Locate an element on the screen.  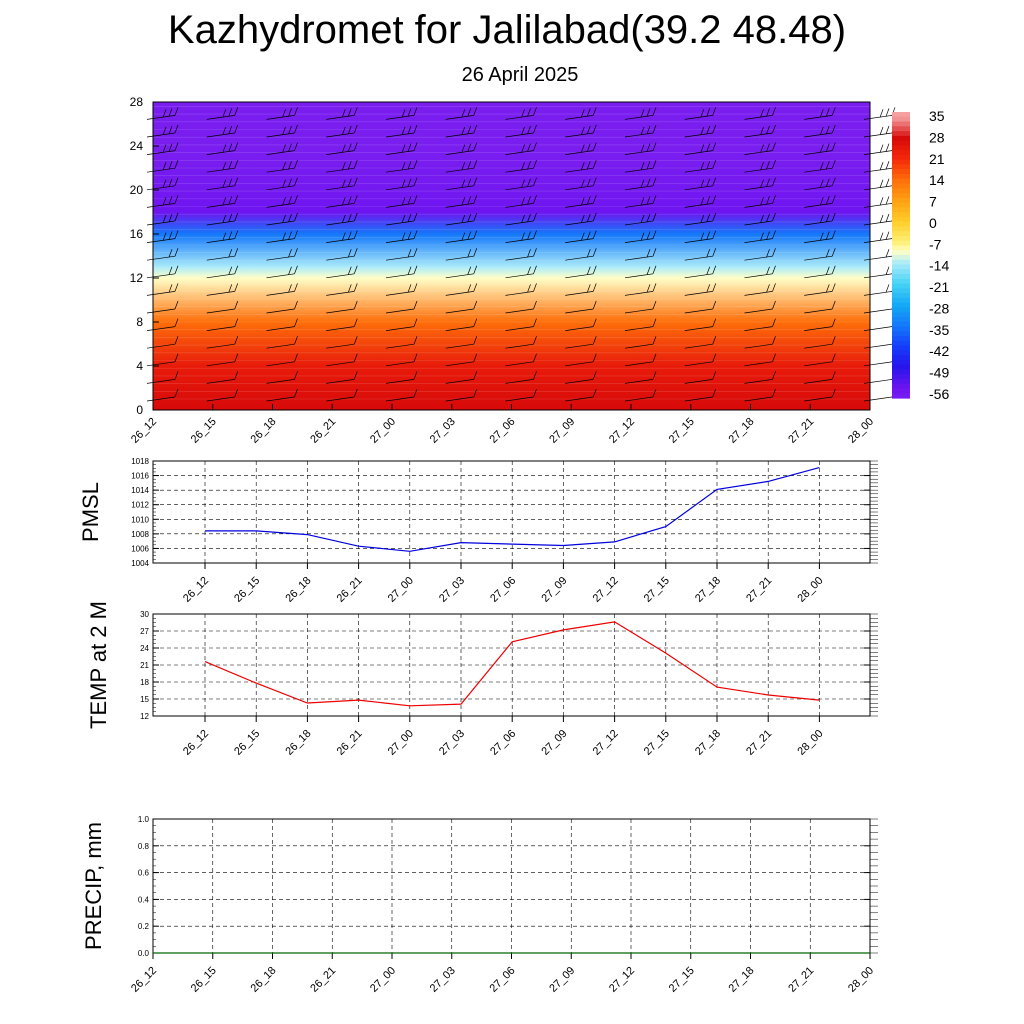
x-tick-label: 27_12 is located at coordinates (606, 590).